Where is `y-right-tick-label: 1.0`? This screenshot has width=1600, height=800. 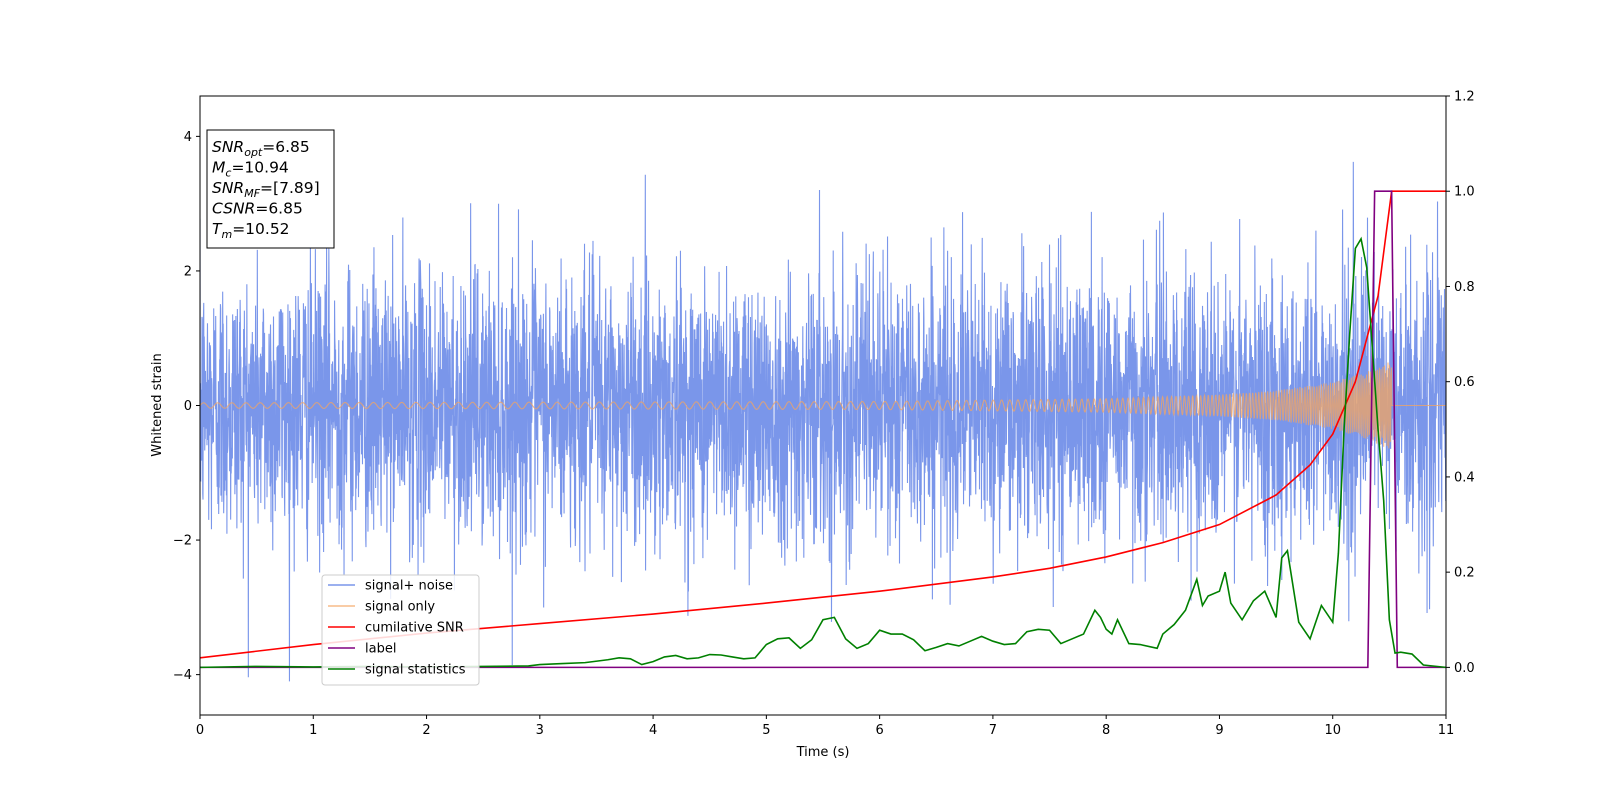 y-right-tick-label: 1.0 is located at coordinates (1464, 192).